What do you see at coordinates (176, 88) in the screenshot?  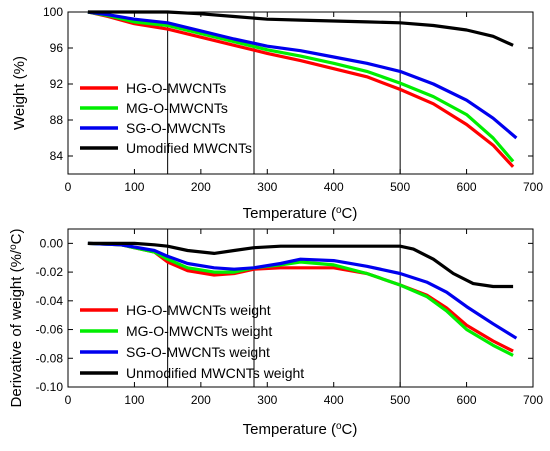 I see `weight-legend-label-1: HG-O-MWCNTs` at bounding box center [176, 88].